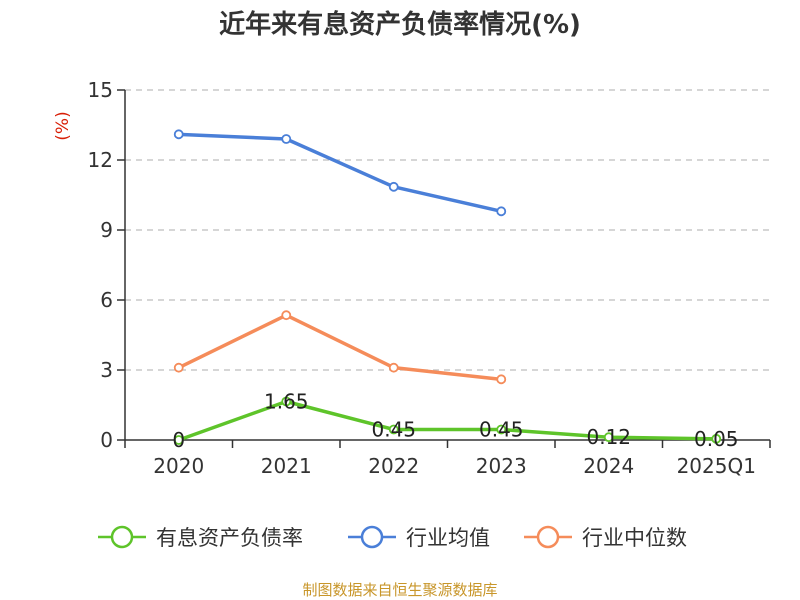  I want to click on x-tick-label: 2023, so click(501, 466).